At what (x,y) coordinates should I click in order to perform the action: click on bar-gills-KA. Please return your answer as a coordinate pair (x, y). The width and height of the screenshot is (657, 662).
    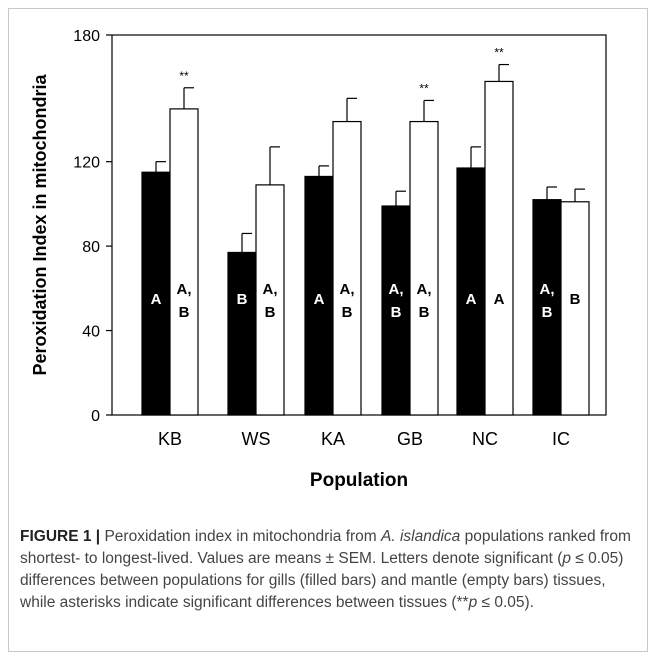
    Looking at the image, I should click on (319, 295).